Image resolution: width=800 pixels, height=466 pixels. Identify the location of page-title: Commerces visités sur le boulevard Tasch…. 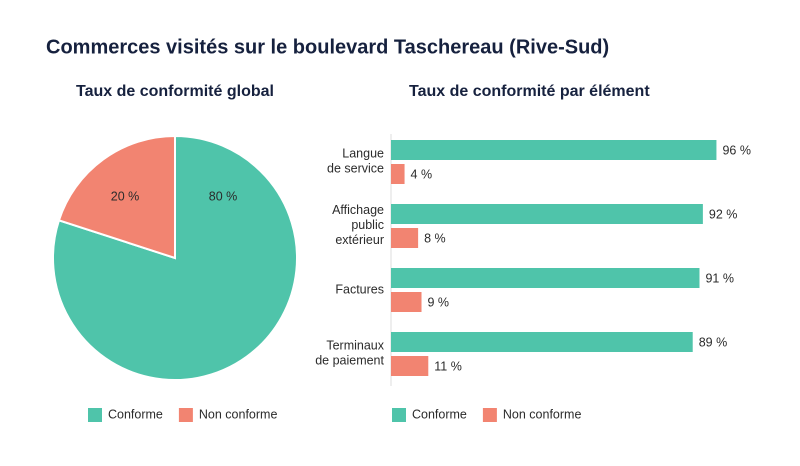
(327, 47).